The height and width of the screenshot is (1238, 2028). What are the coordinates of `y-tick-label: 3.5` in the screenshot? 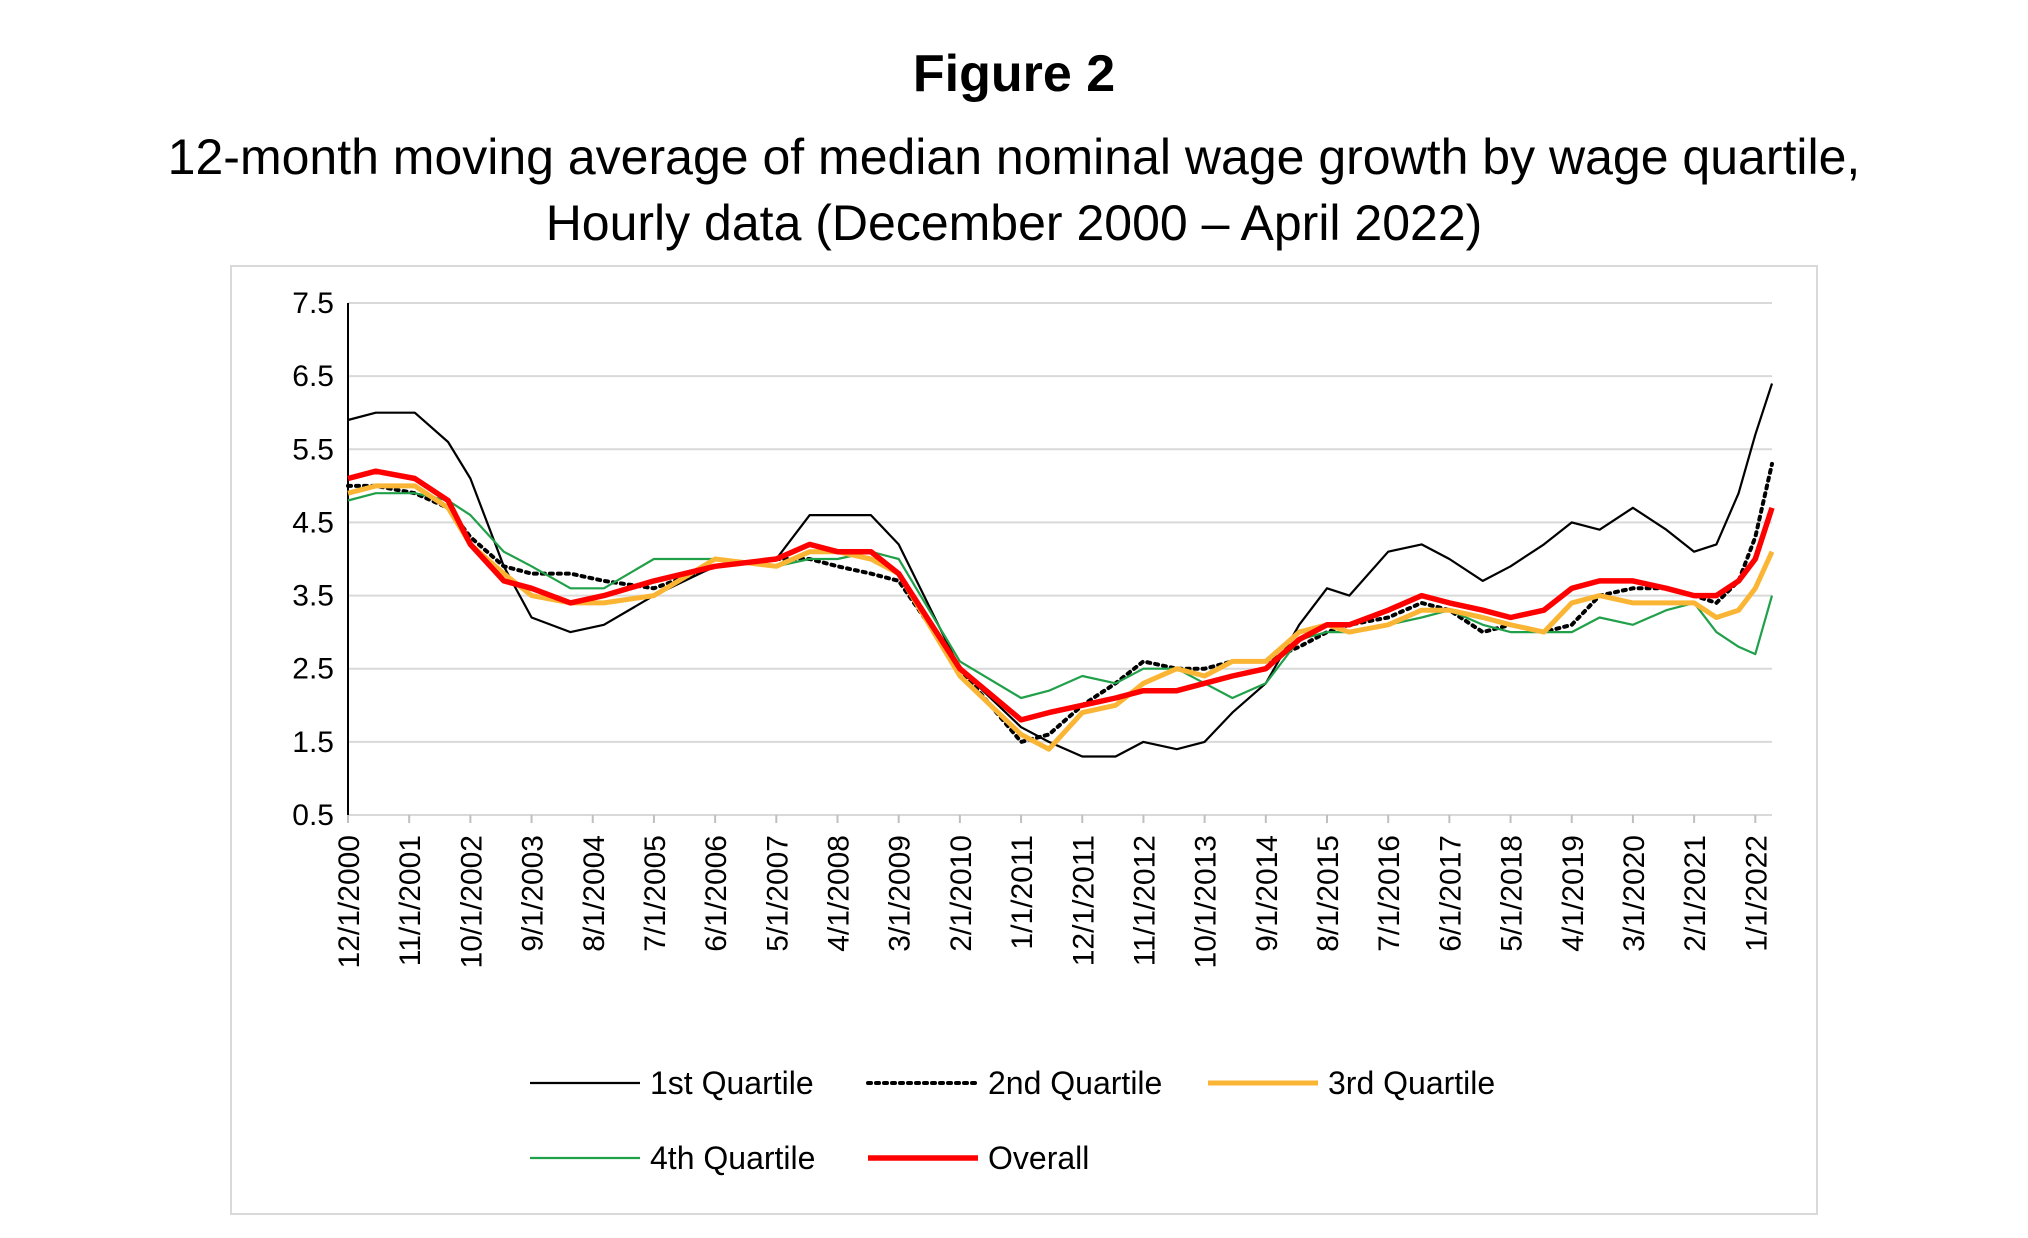 It's located at (313, 596).